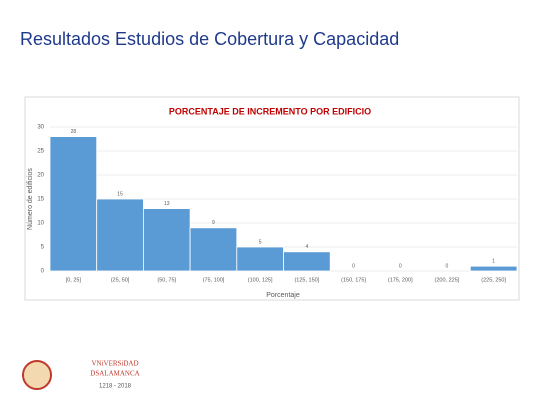 Image resolution: width=540 pixels, height=405 pixels. What do you see at coordinates (120, 194) in the screenshot?
I see `data-label: 15` at bounding box center [120, 194].